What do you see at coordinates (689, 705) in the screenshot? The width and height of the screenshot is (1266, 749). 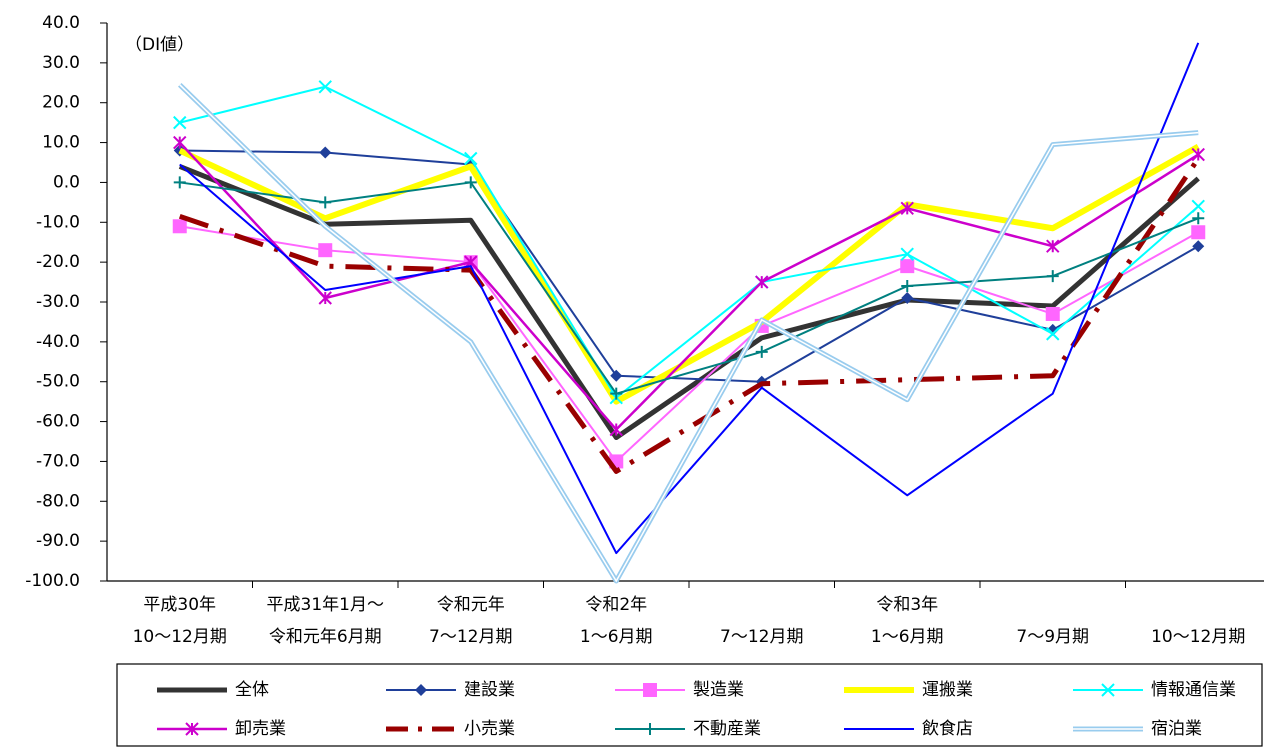 I see `legend-box` at bounding box center [689, 705].